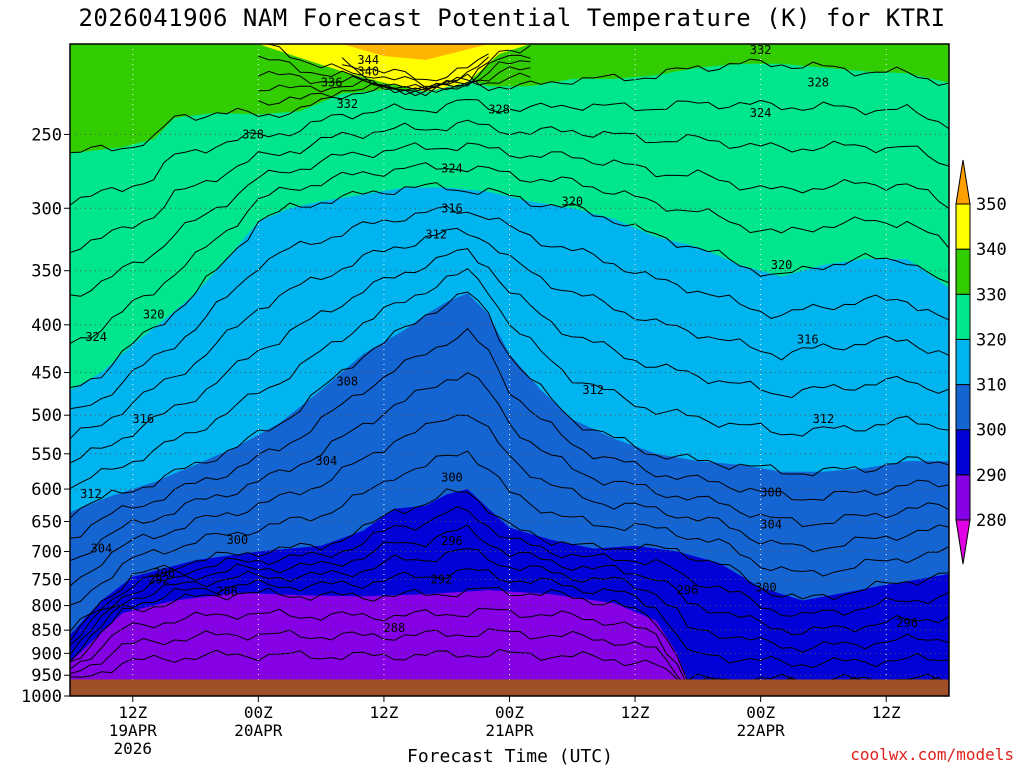  Describe the element at coordinates (46, 209) in the screenshot. I see `y-tick-label: 300` at that location.